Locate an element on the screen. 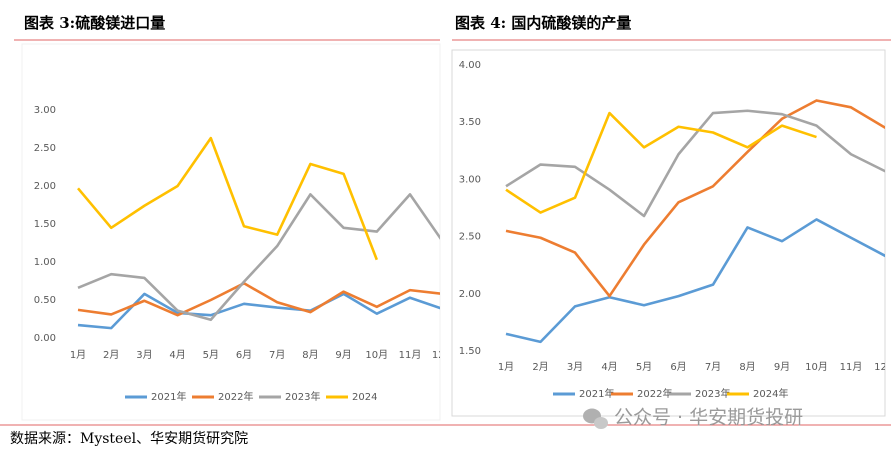 The height and width of the screenshot is (455, 891). y-tick-label: 4.00 is located at coordinates (470, 65).